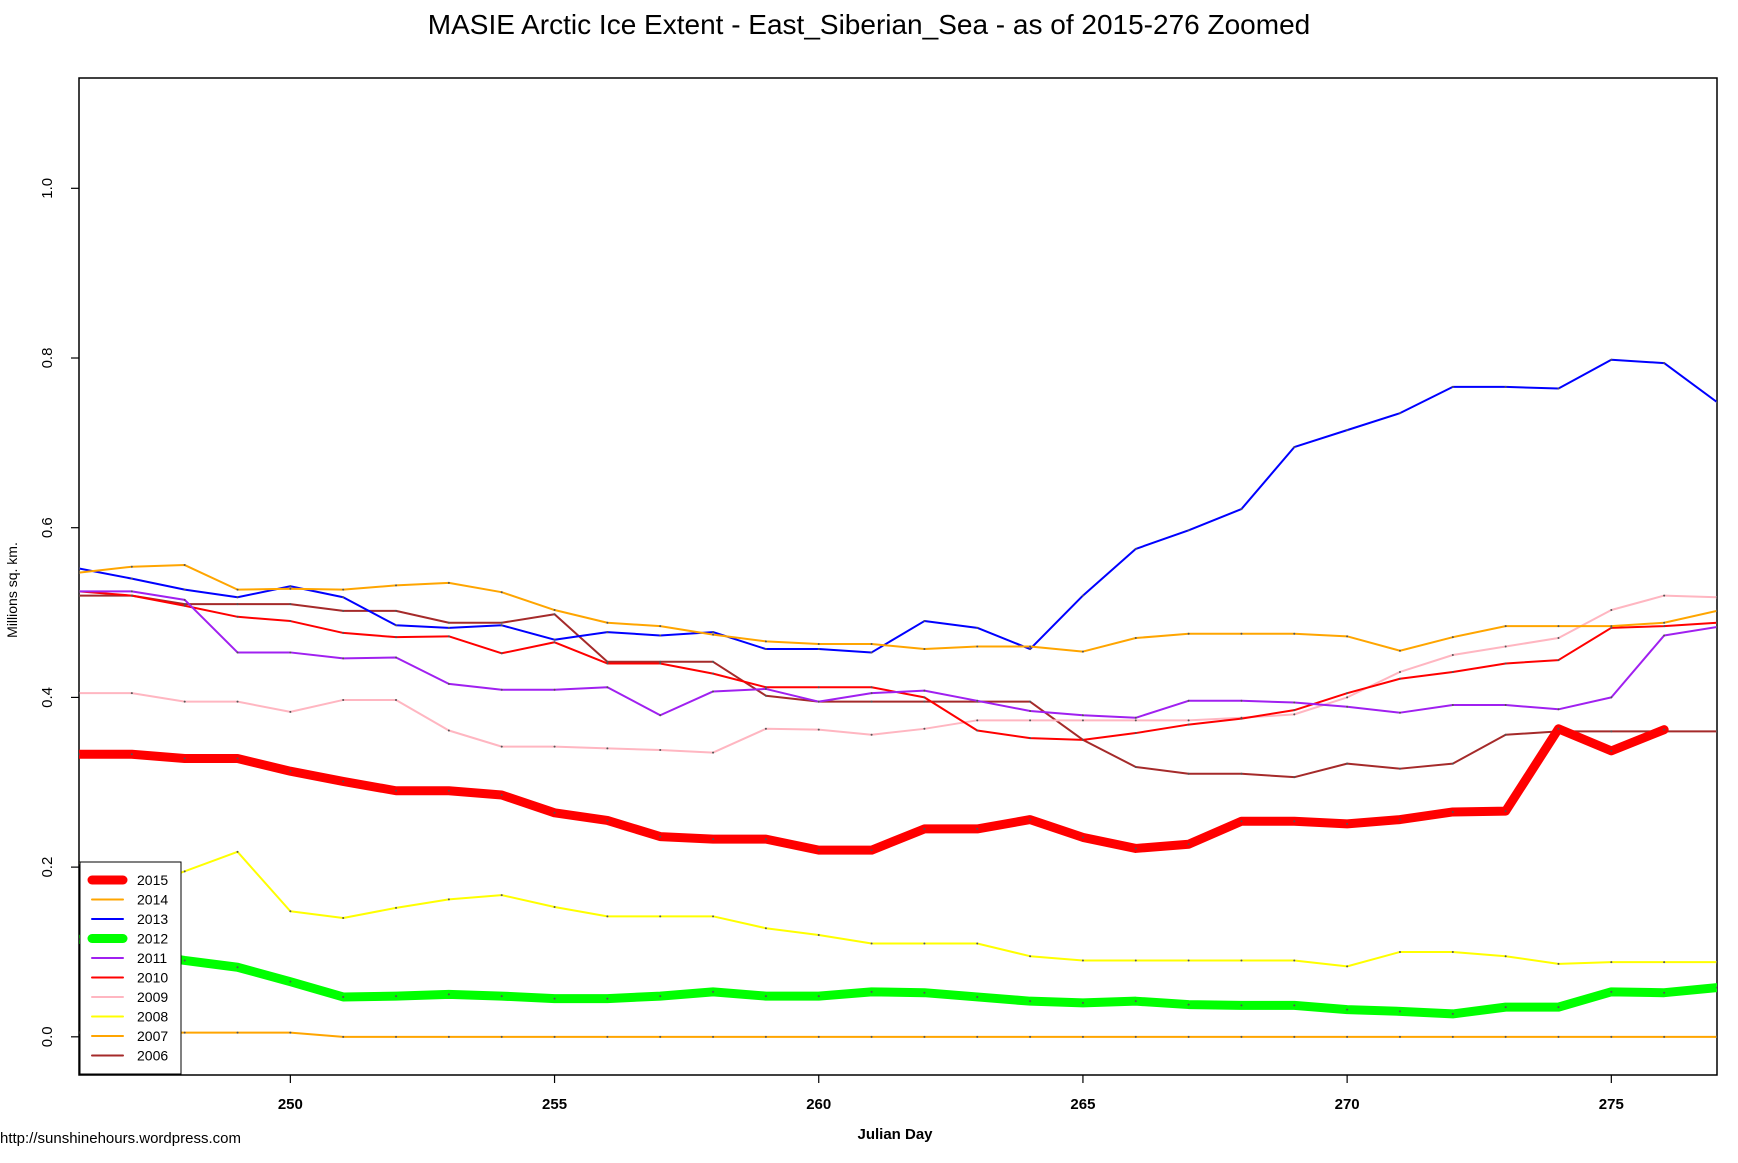  I want to click on series-line-2007, so click(898, 1034).